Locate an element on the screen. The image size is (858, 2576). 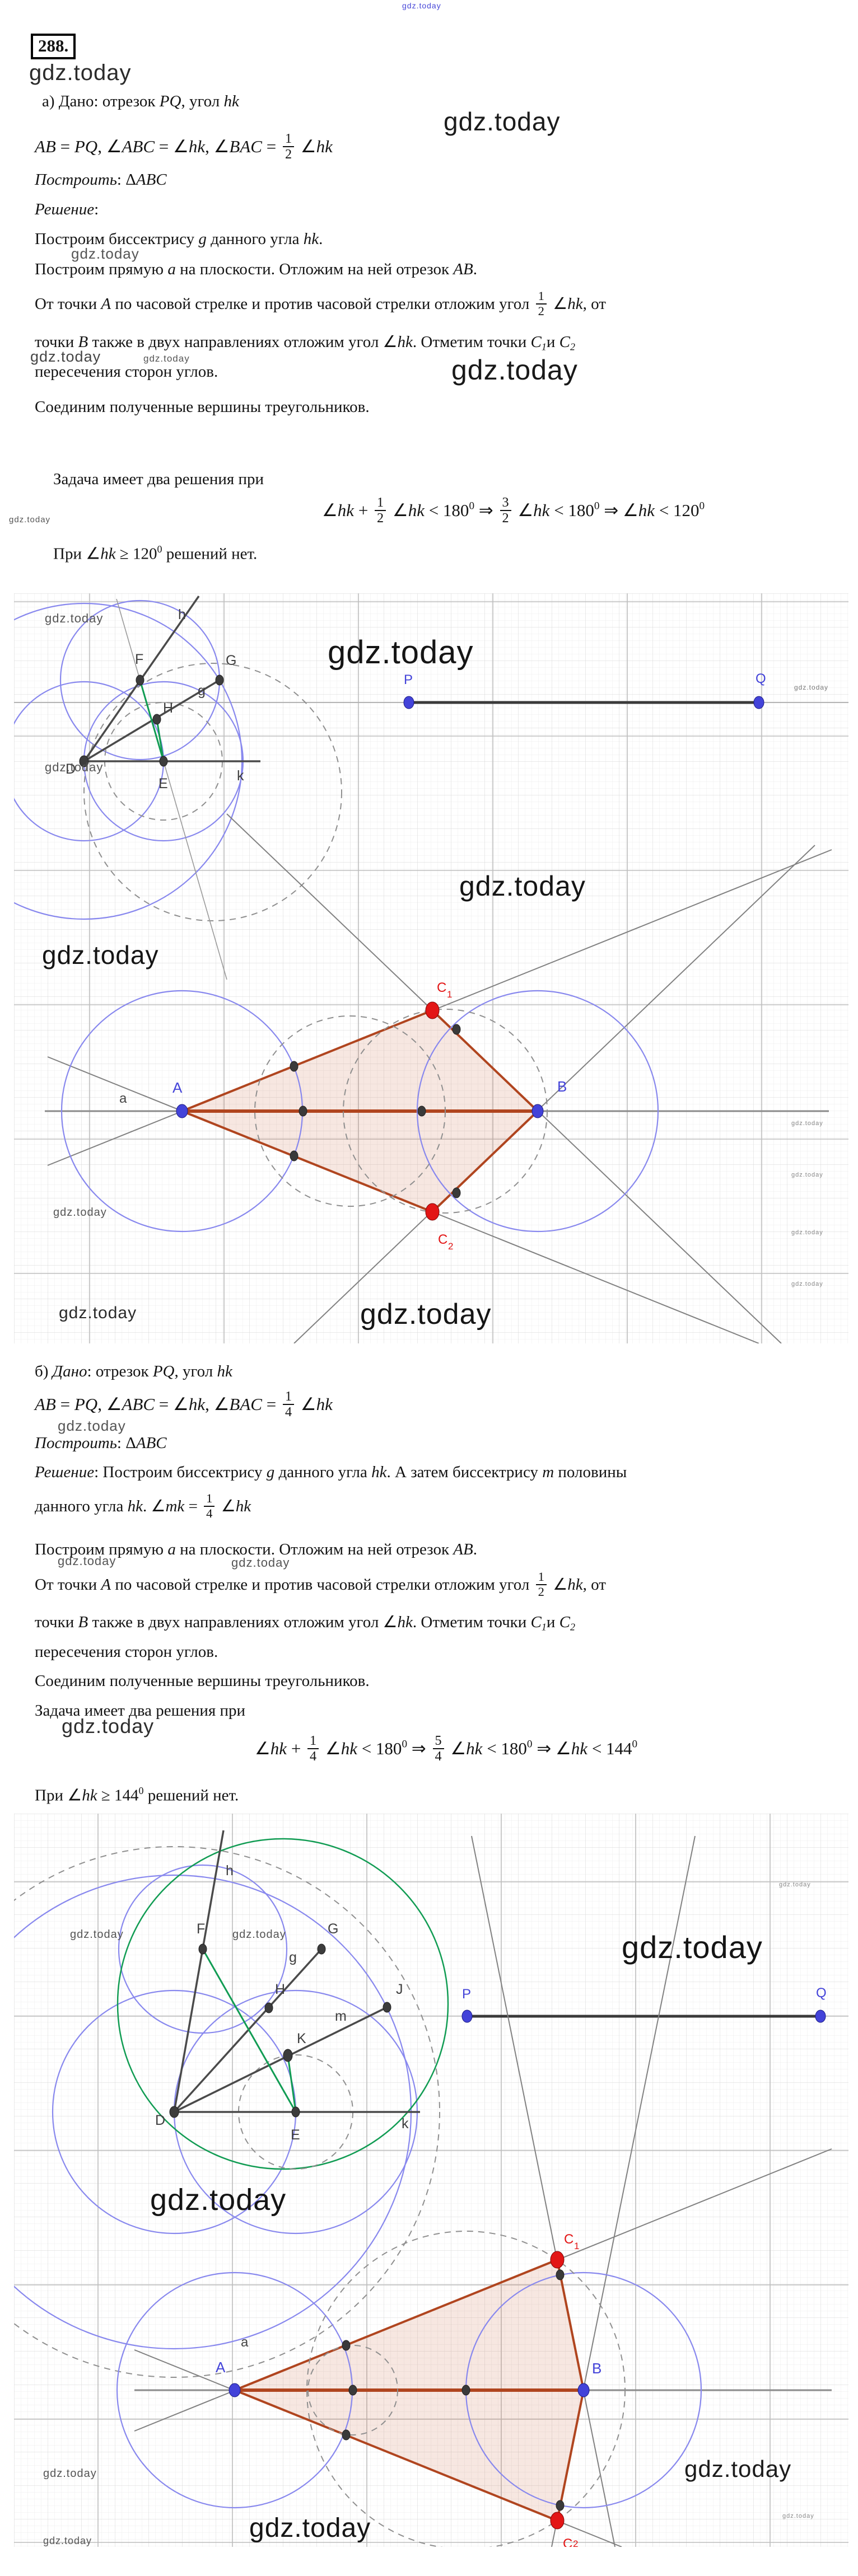
construction-labels: D E F G H K J h g m k is located at coordinates (282, 2003).